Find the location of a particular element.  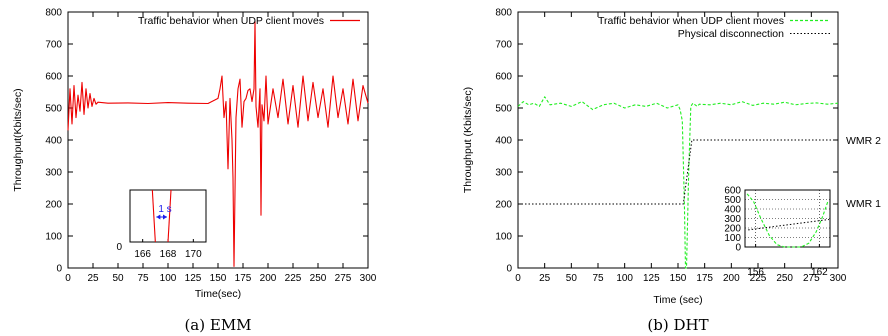

annotation-wmr-2: WMR 2 is located at coordinates (863, 141).